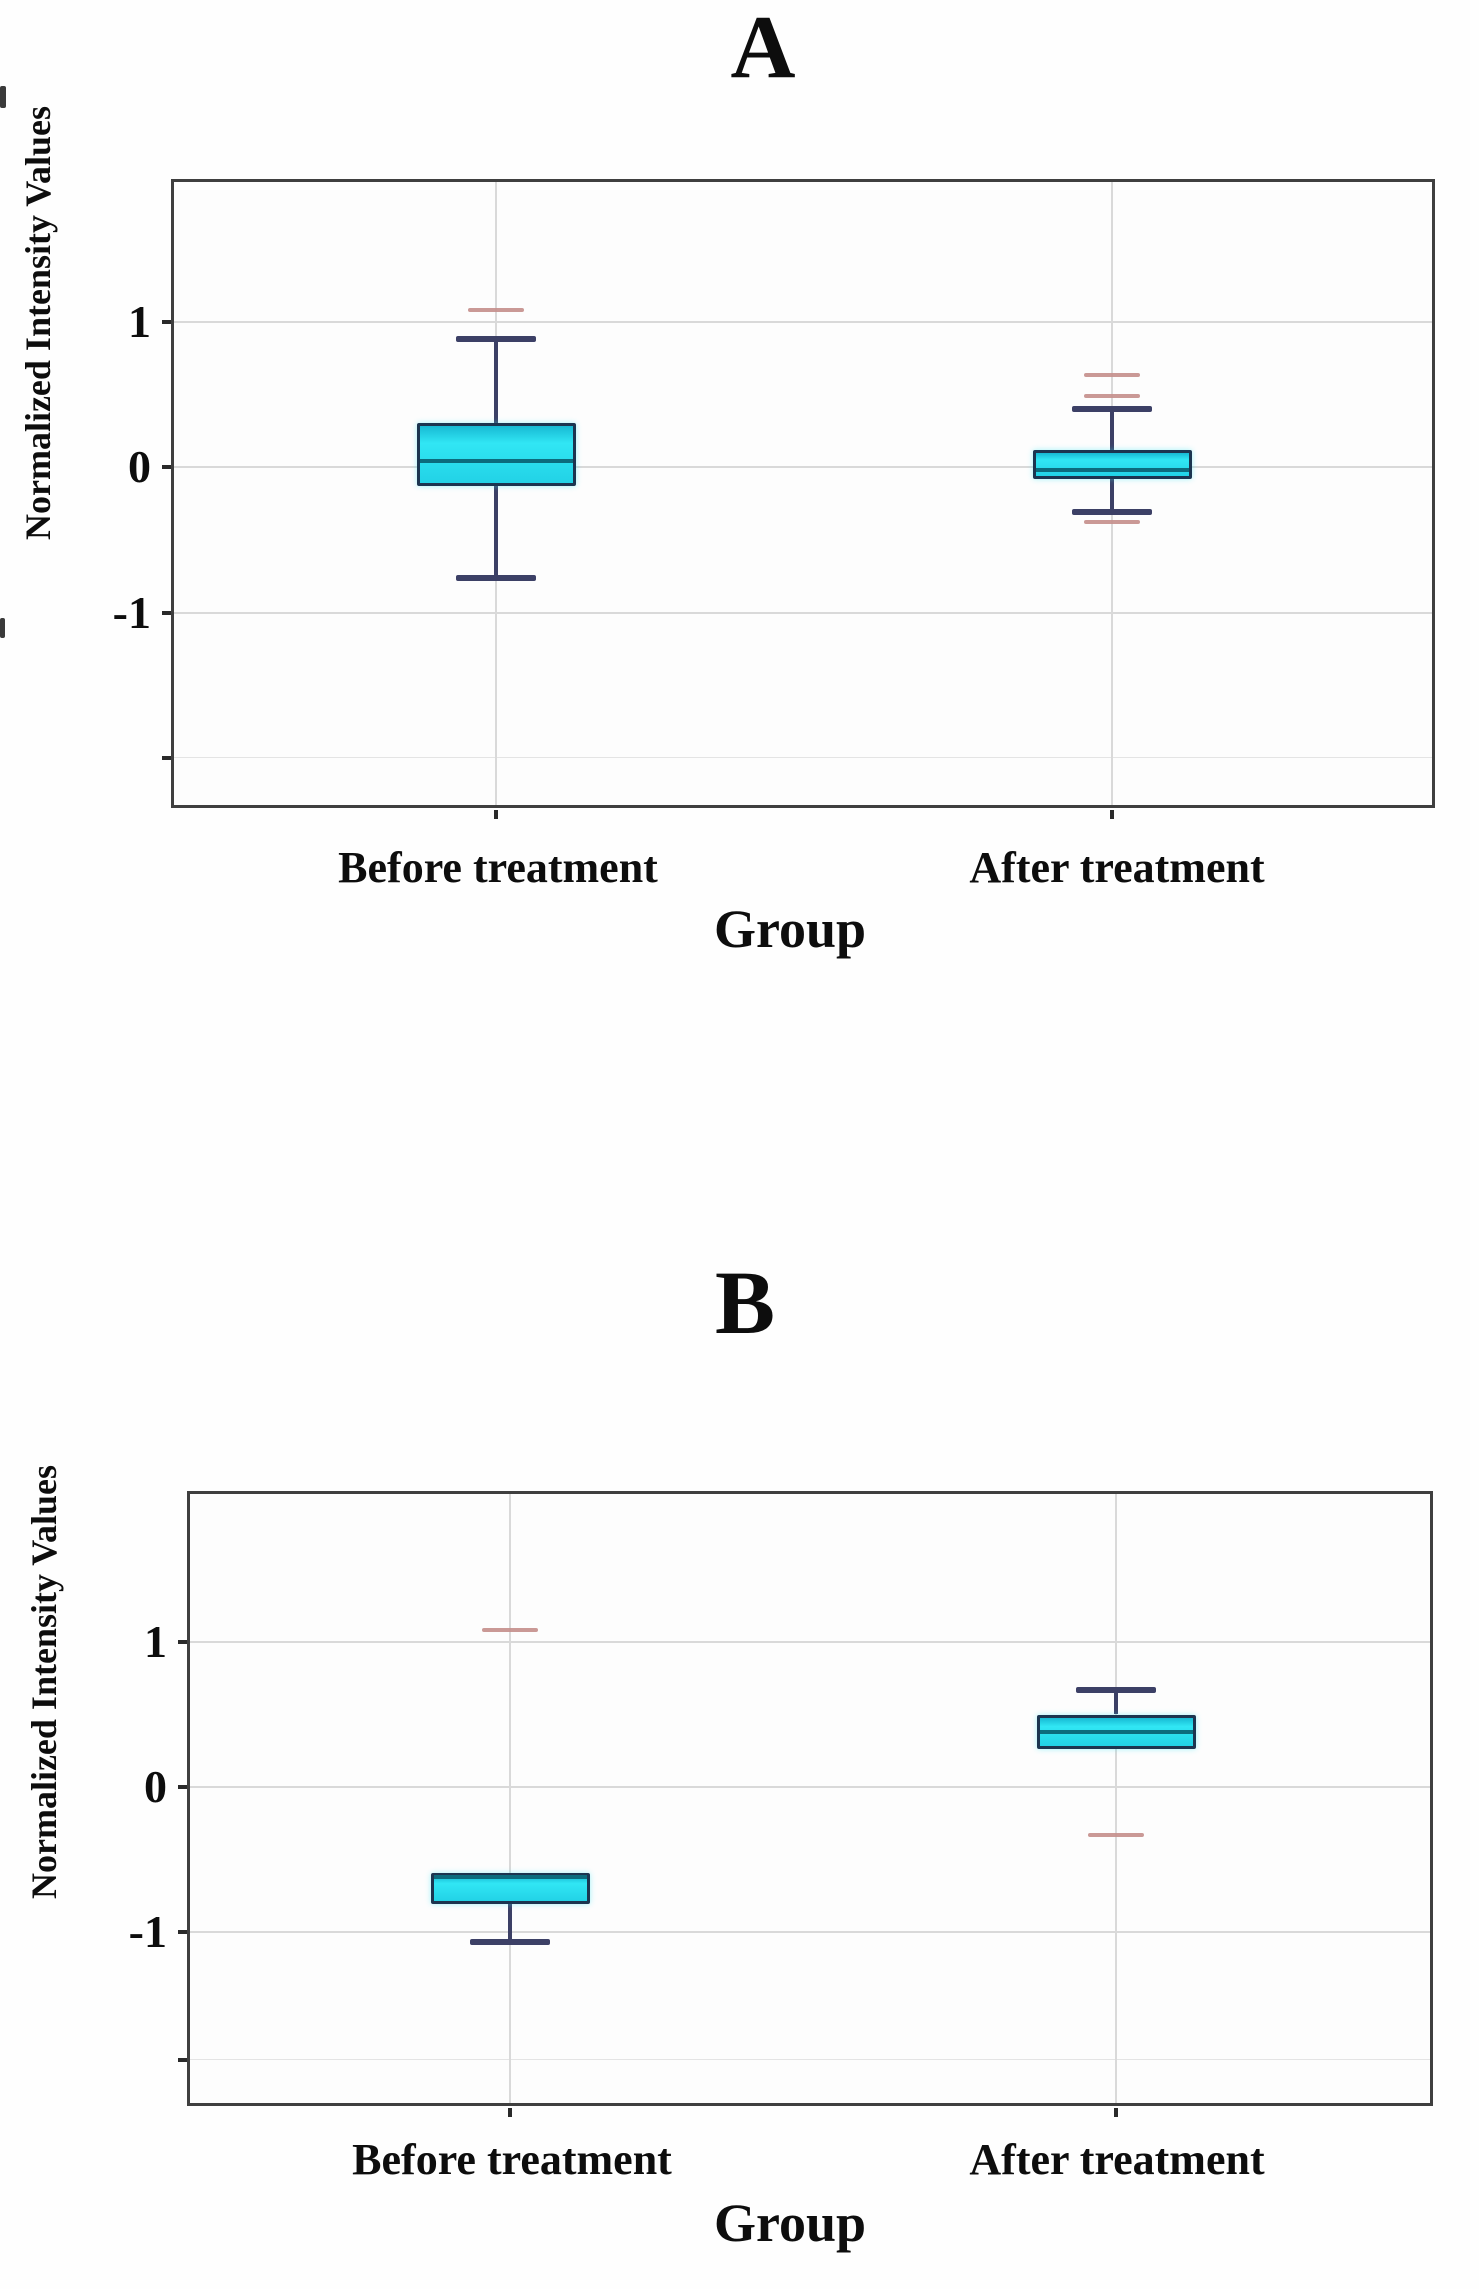  What do you see at coordinates (790, 929) in the screenshot?
I see `panel-a-x-axis-label: Group` at bounding box center [790, 929].